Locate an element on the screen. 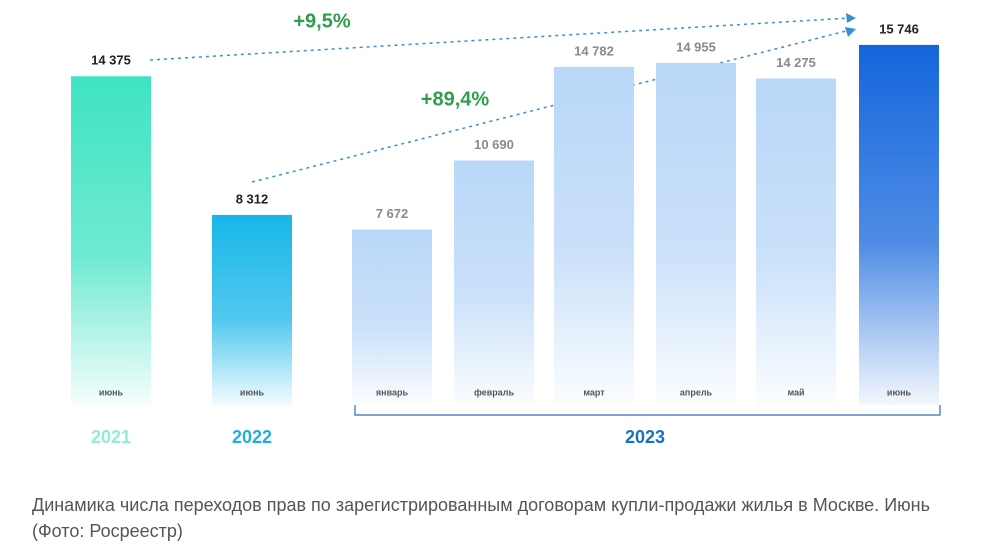 The width and height of the screenshot is (1000, 550). year-label: 2021 is located at coordinates (111, 437).